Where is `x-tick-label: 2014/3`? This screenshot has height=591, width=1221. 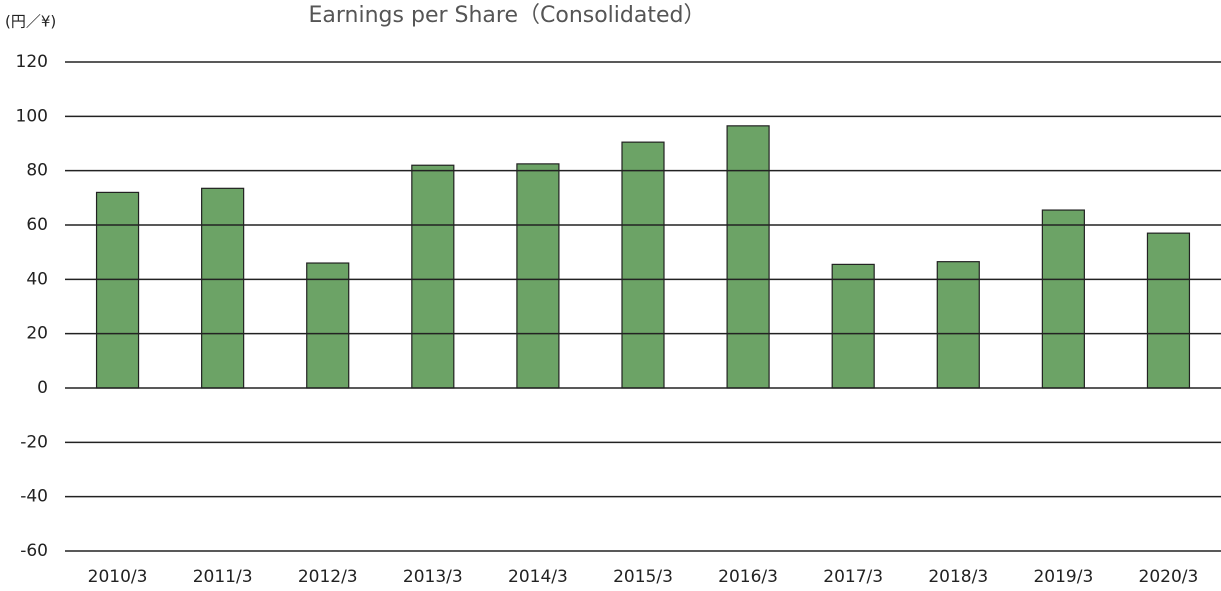
x-tick-label: 2014/3 is located at coordinates (538, 577).